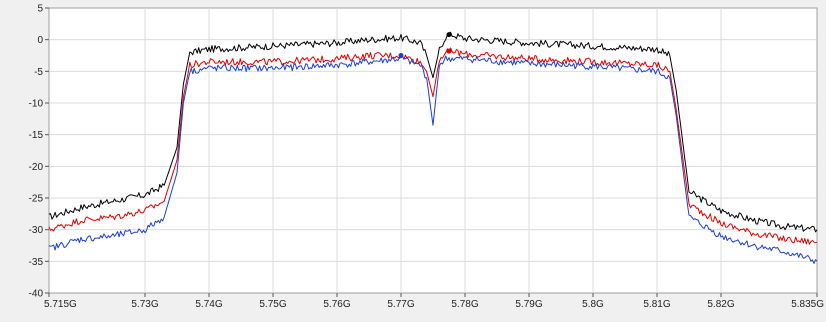 The height and width of the screenshot is (322, 826). Describe the element at coordinates (656, 304) in the screenshot. I see `x-tick-label: 5.81G` at that location.